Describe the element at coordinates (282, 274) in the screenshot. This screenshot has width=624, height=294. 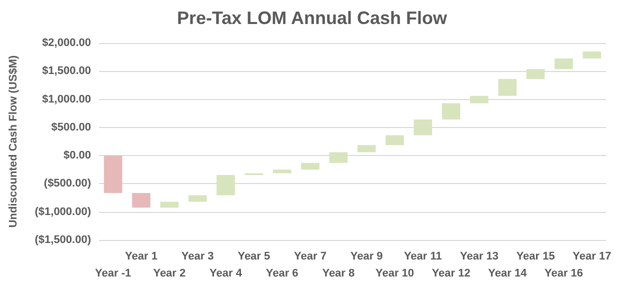
I see `x-tick-label: Year 6` at that location.